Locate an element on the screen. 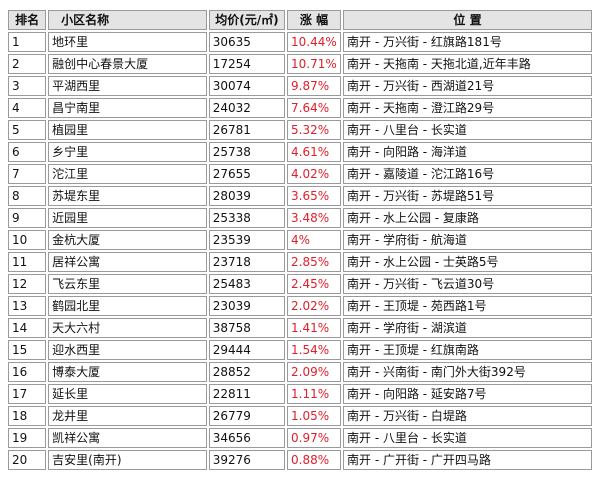  cell-price: 23039 is located at coordinates (247, 306).